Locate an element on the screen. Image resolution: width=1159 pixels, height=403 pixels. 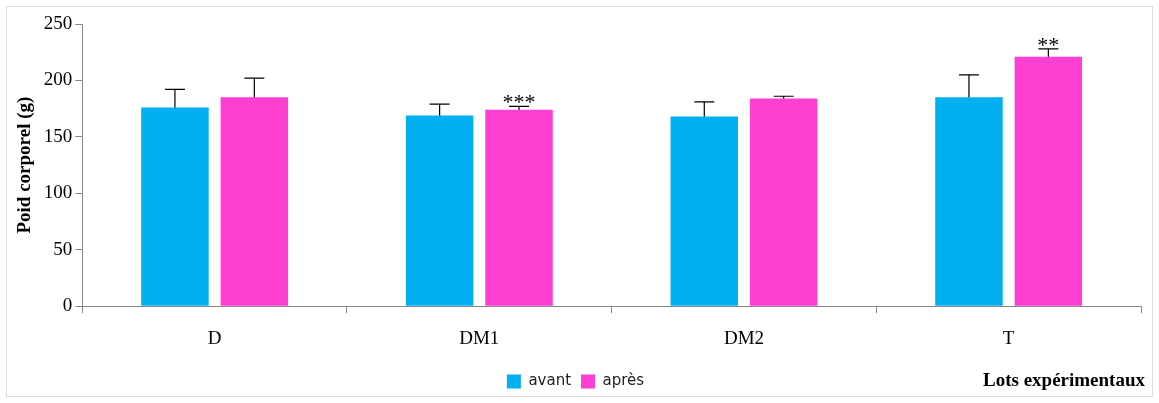
y-tick-label: 0 is located at coordinates (67, 305).